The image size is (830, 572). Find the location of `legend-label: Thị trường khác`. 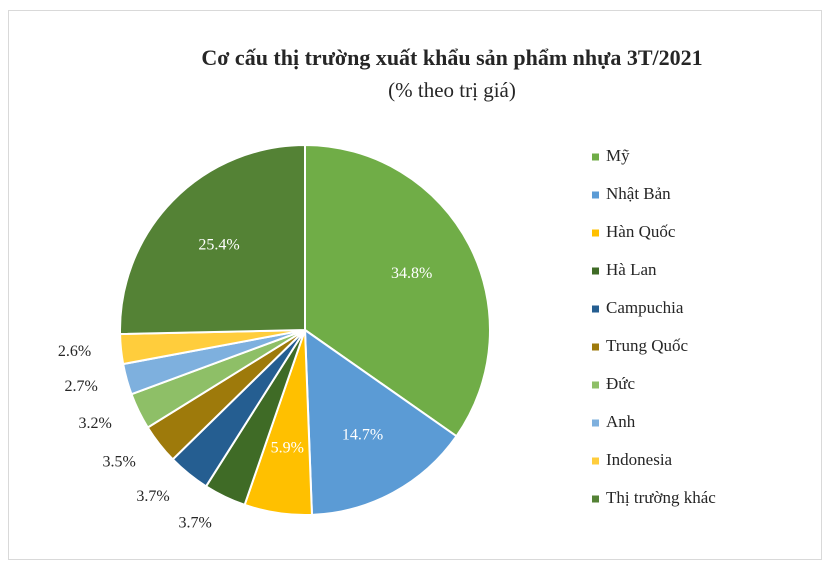

legend-label: Thị trường khác is located at coordinates (661, 497).